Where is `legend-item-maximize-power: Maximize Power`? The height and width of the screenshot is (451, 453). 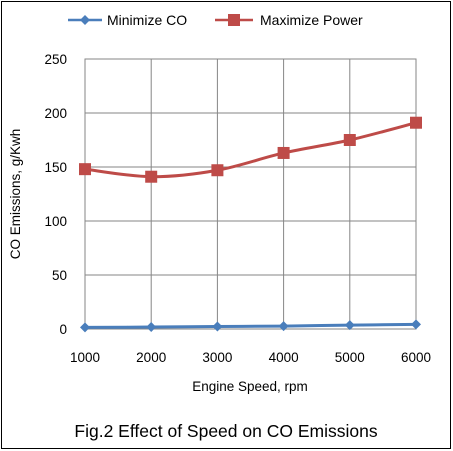 legend-item-maximize-power: Maximize Power is located at coordinates (289, 20).